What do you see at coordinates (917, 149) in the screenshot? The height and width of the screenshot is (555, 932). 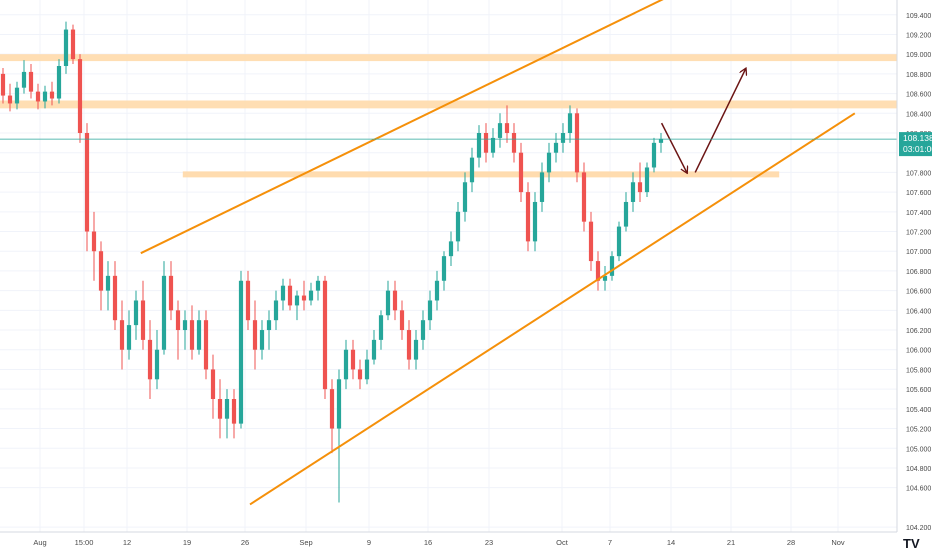 I see `bar-countdown-label: 03:01:00` at bounding box center [917, 149].